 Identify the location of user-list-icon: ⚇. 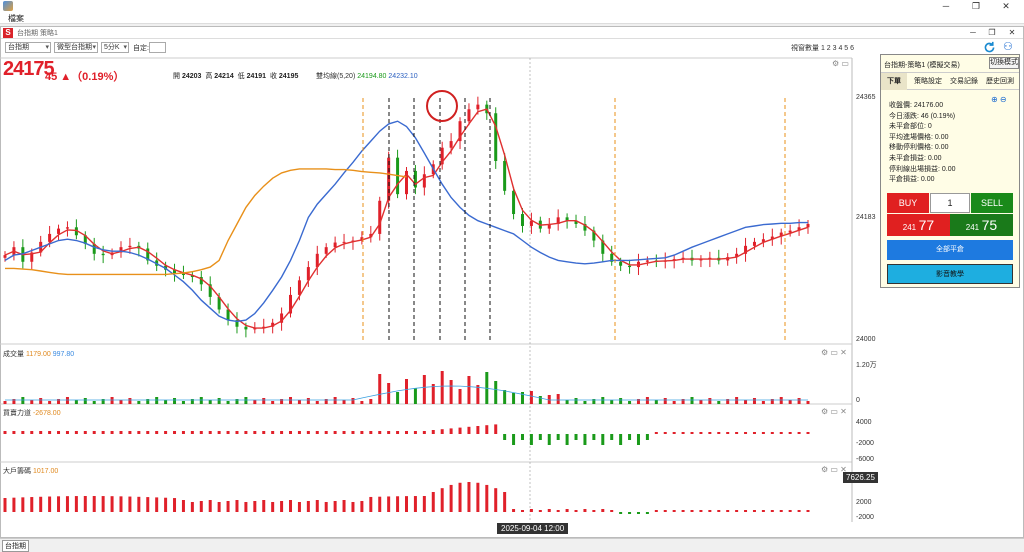
(1008, 47).